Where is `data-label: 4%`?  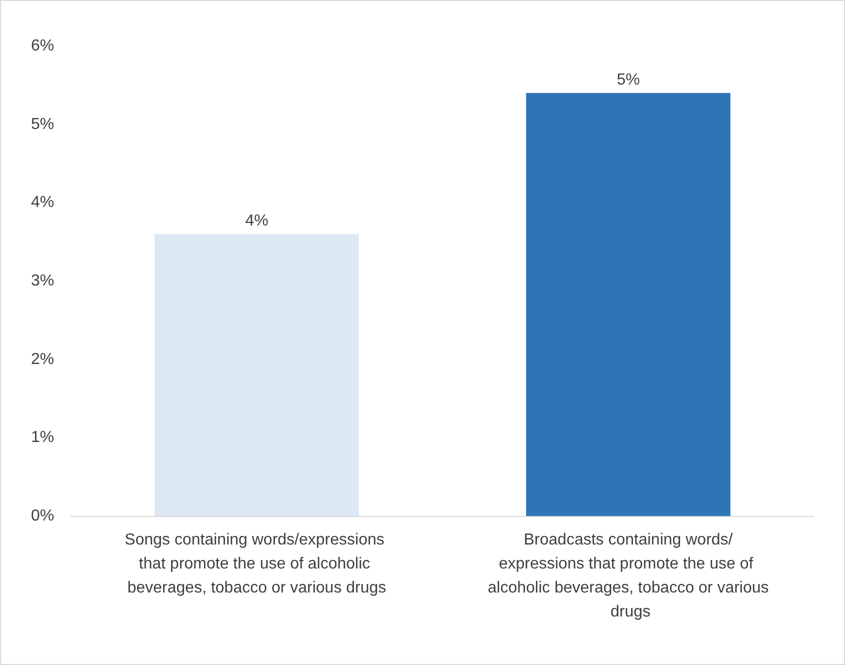
data-label: 4% is located at coordinates (256, 221).